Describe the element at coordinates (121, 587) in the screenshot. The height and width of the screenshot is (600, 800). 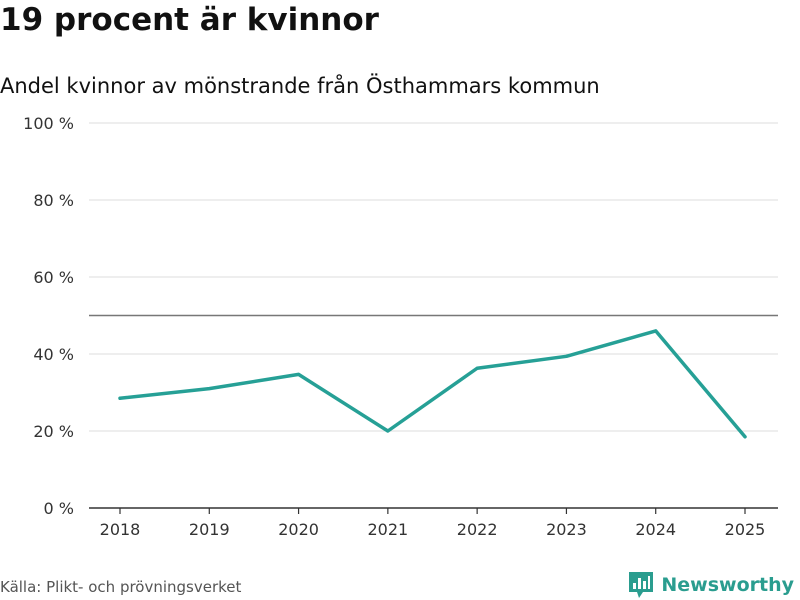
I see `source-note: Källa: Plikt- och prövningsverket` at that location.